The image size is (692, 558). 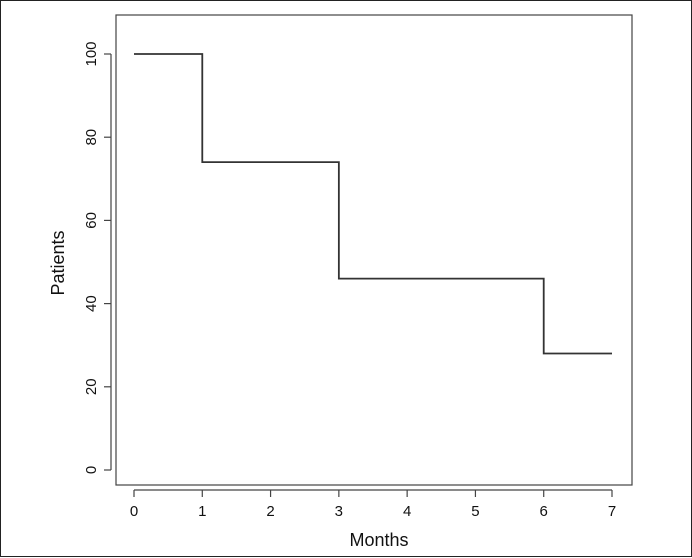 What do you see at coordinates (58, 262) in the screenshot?
I see `y-axis-label: Patients` at bounding box center [58, 262].